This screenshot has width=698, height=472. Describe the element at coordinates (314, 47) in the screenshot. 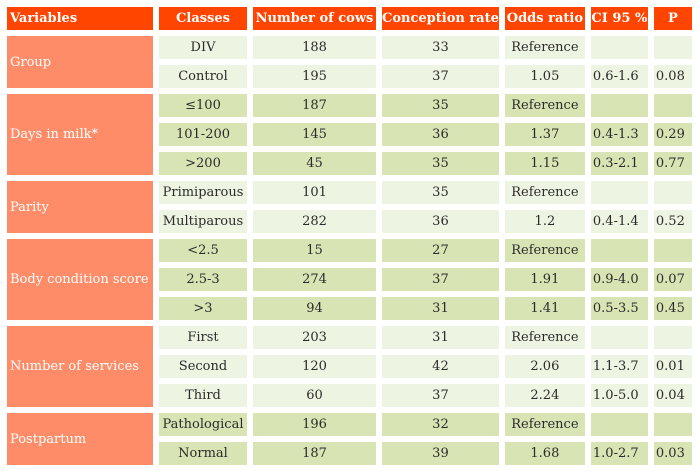

I see `cows-cell: 188` at that location.